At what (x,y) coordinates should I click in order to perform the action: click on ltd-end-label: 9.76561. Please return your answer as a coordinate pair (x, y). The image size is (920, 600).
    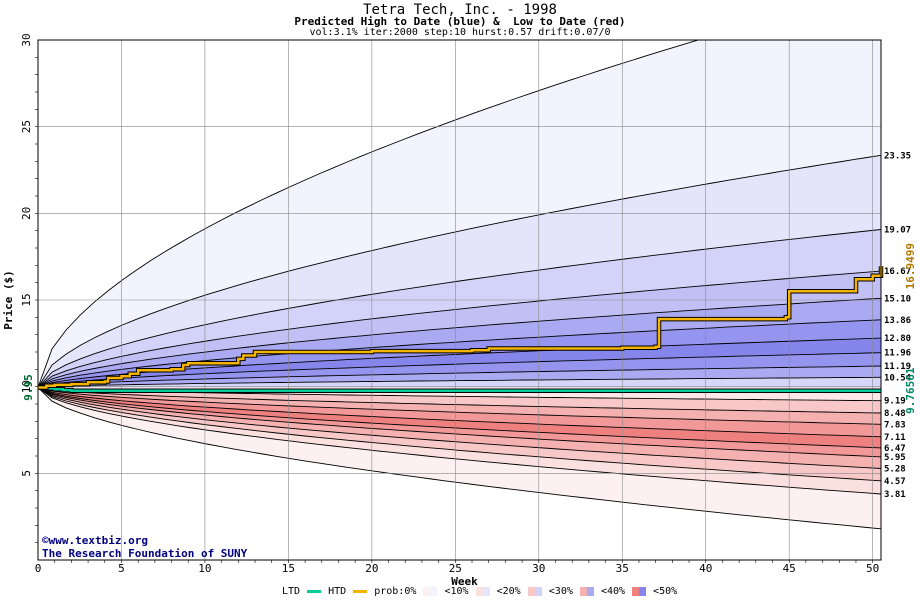
    Looking at the image, I should click on (910, 390).